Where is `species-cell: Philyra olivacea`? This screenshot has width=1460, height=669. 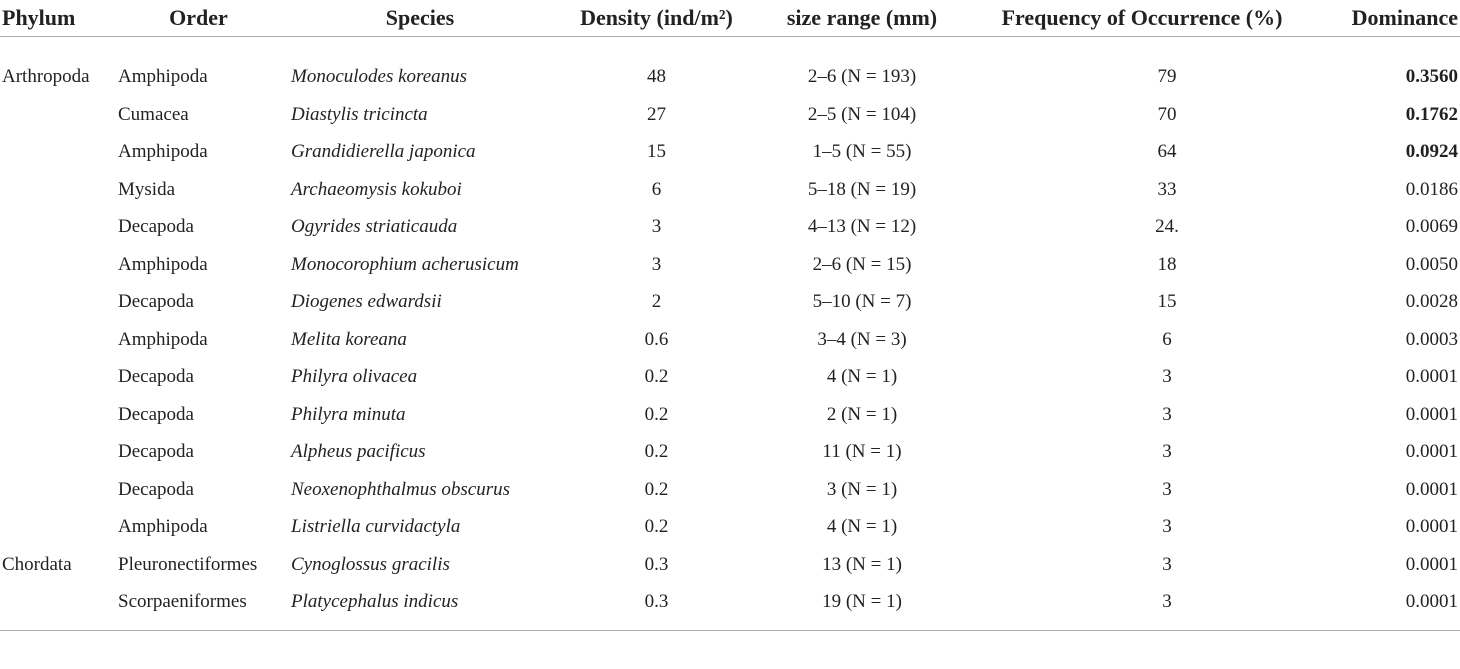 species-cell: Philyra olivacea is located at coordinates (354, 376).